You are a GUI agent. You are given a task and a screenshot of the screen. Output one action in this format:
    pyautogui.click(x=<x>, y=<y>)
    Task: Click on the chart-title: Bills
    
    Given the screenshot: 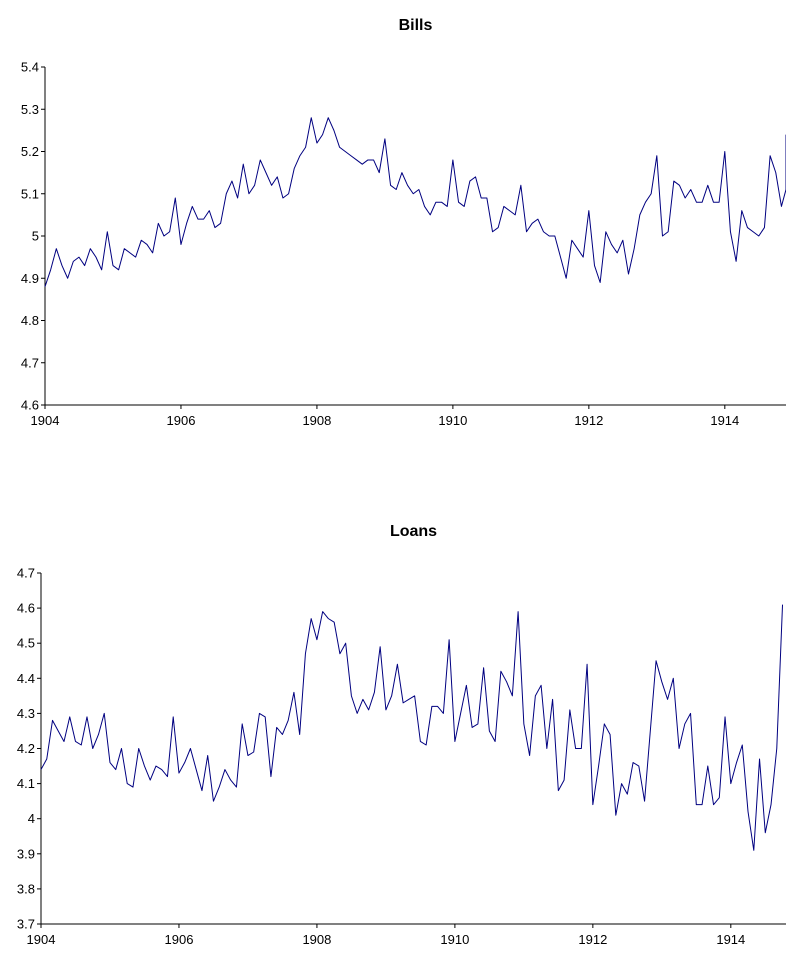 What is the action you would take?
    pyautogui.click(x=416, y=25)
    